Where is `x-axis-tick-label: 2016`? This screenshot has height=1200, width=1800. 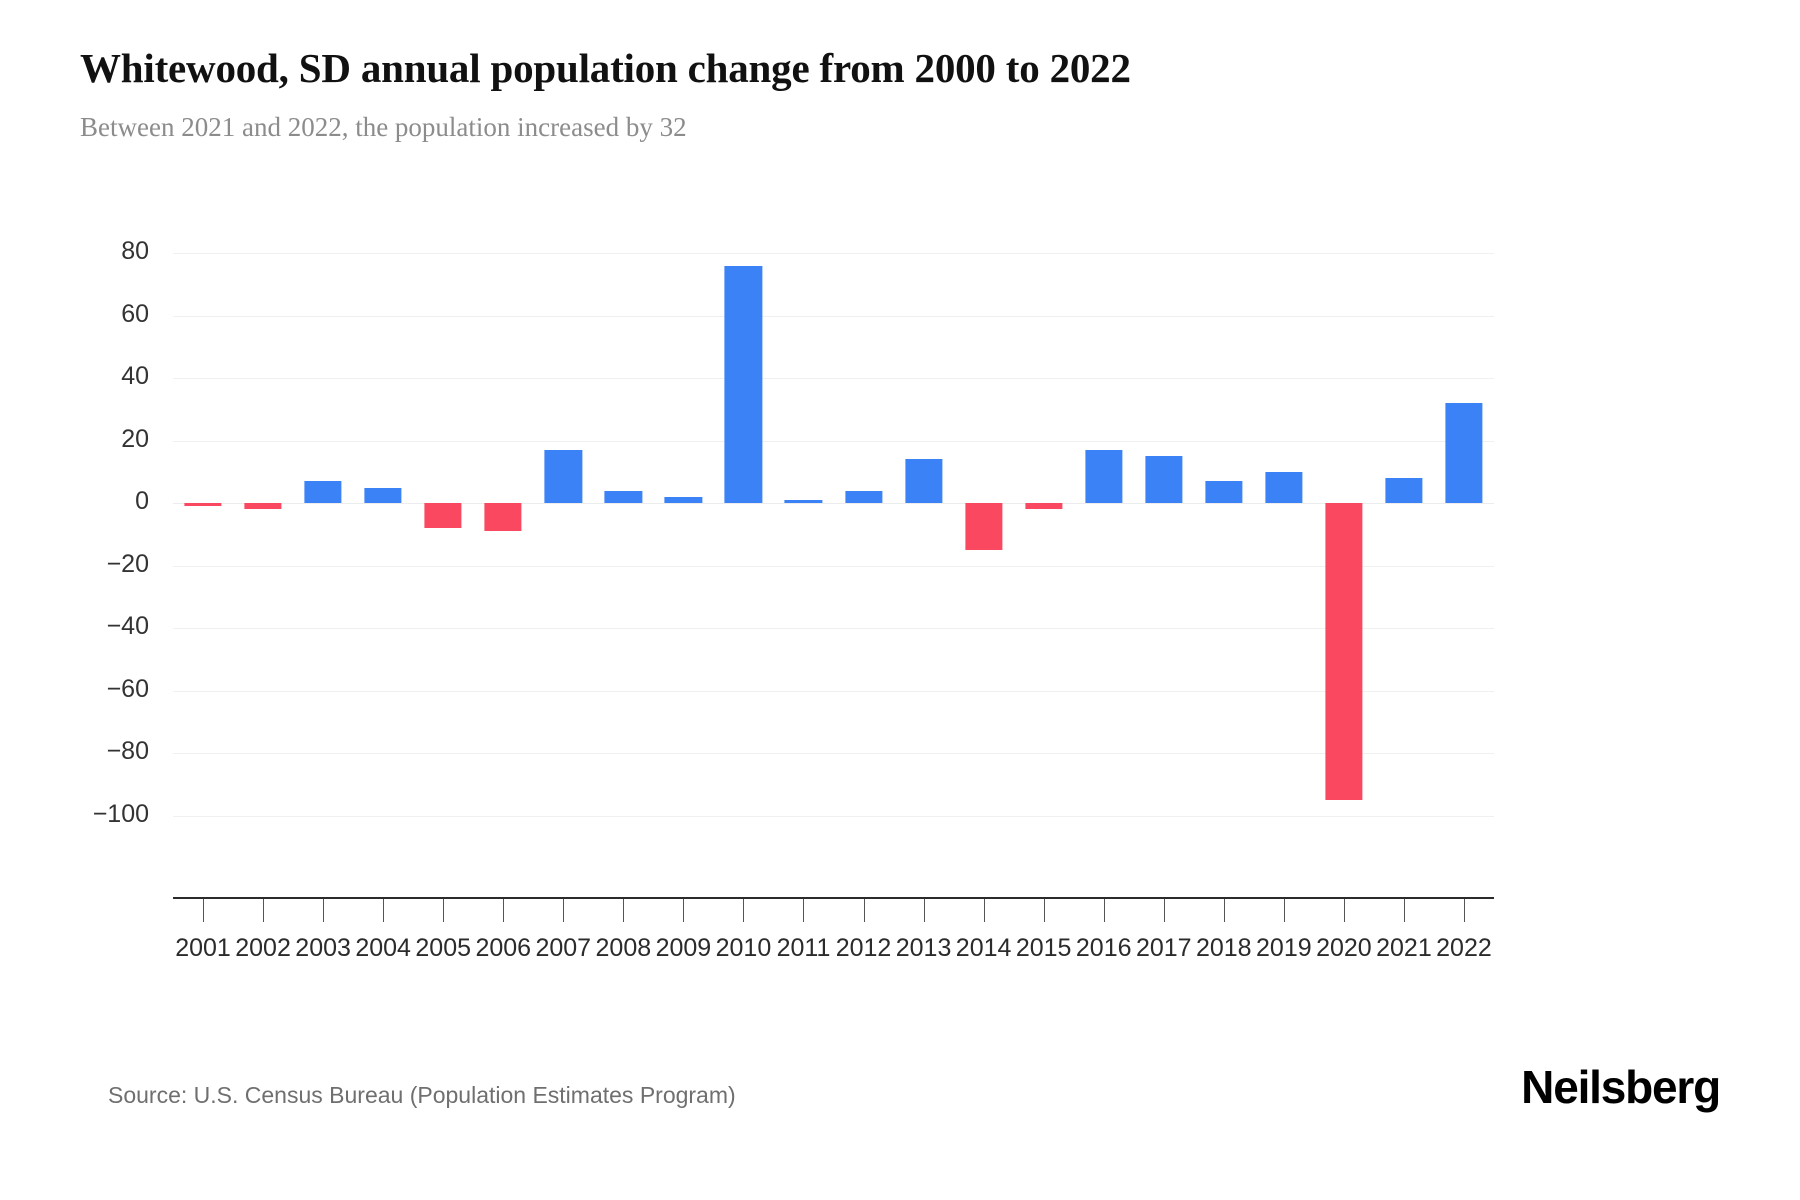 x-axis-tick-label: 2016 is located at coordinates (1103, 948).